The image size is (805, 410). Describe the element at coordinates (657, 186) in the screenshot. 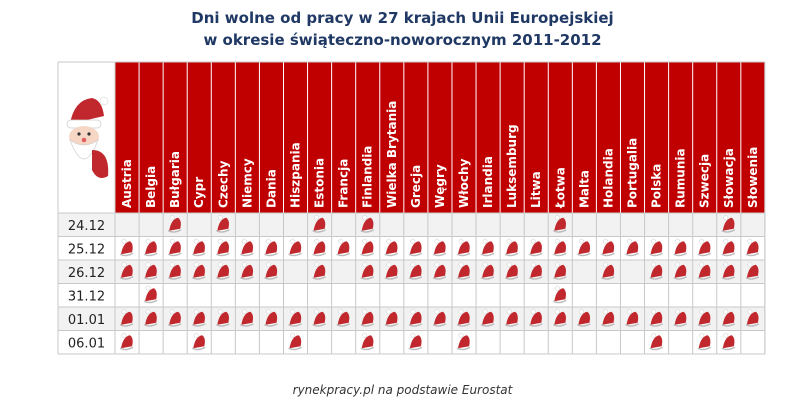

I see `country-label: Polska` at that location.